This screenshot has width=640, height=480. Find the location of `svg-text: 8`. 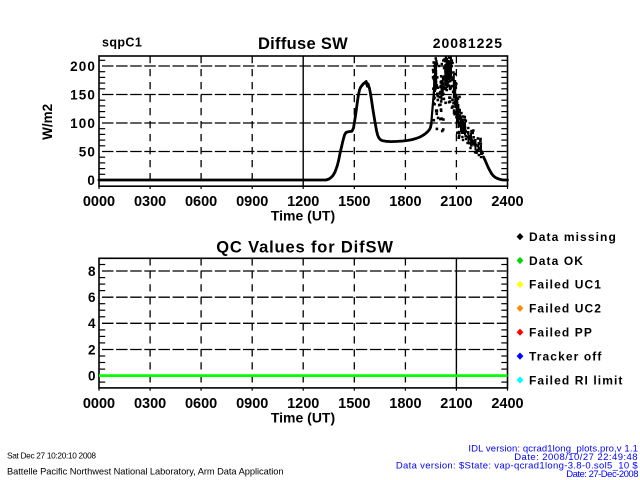

svg-text: 8 is located at coordinates (92, 271).